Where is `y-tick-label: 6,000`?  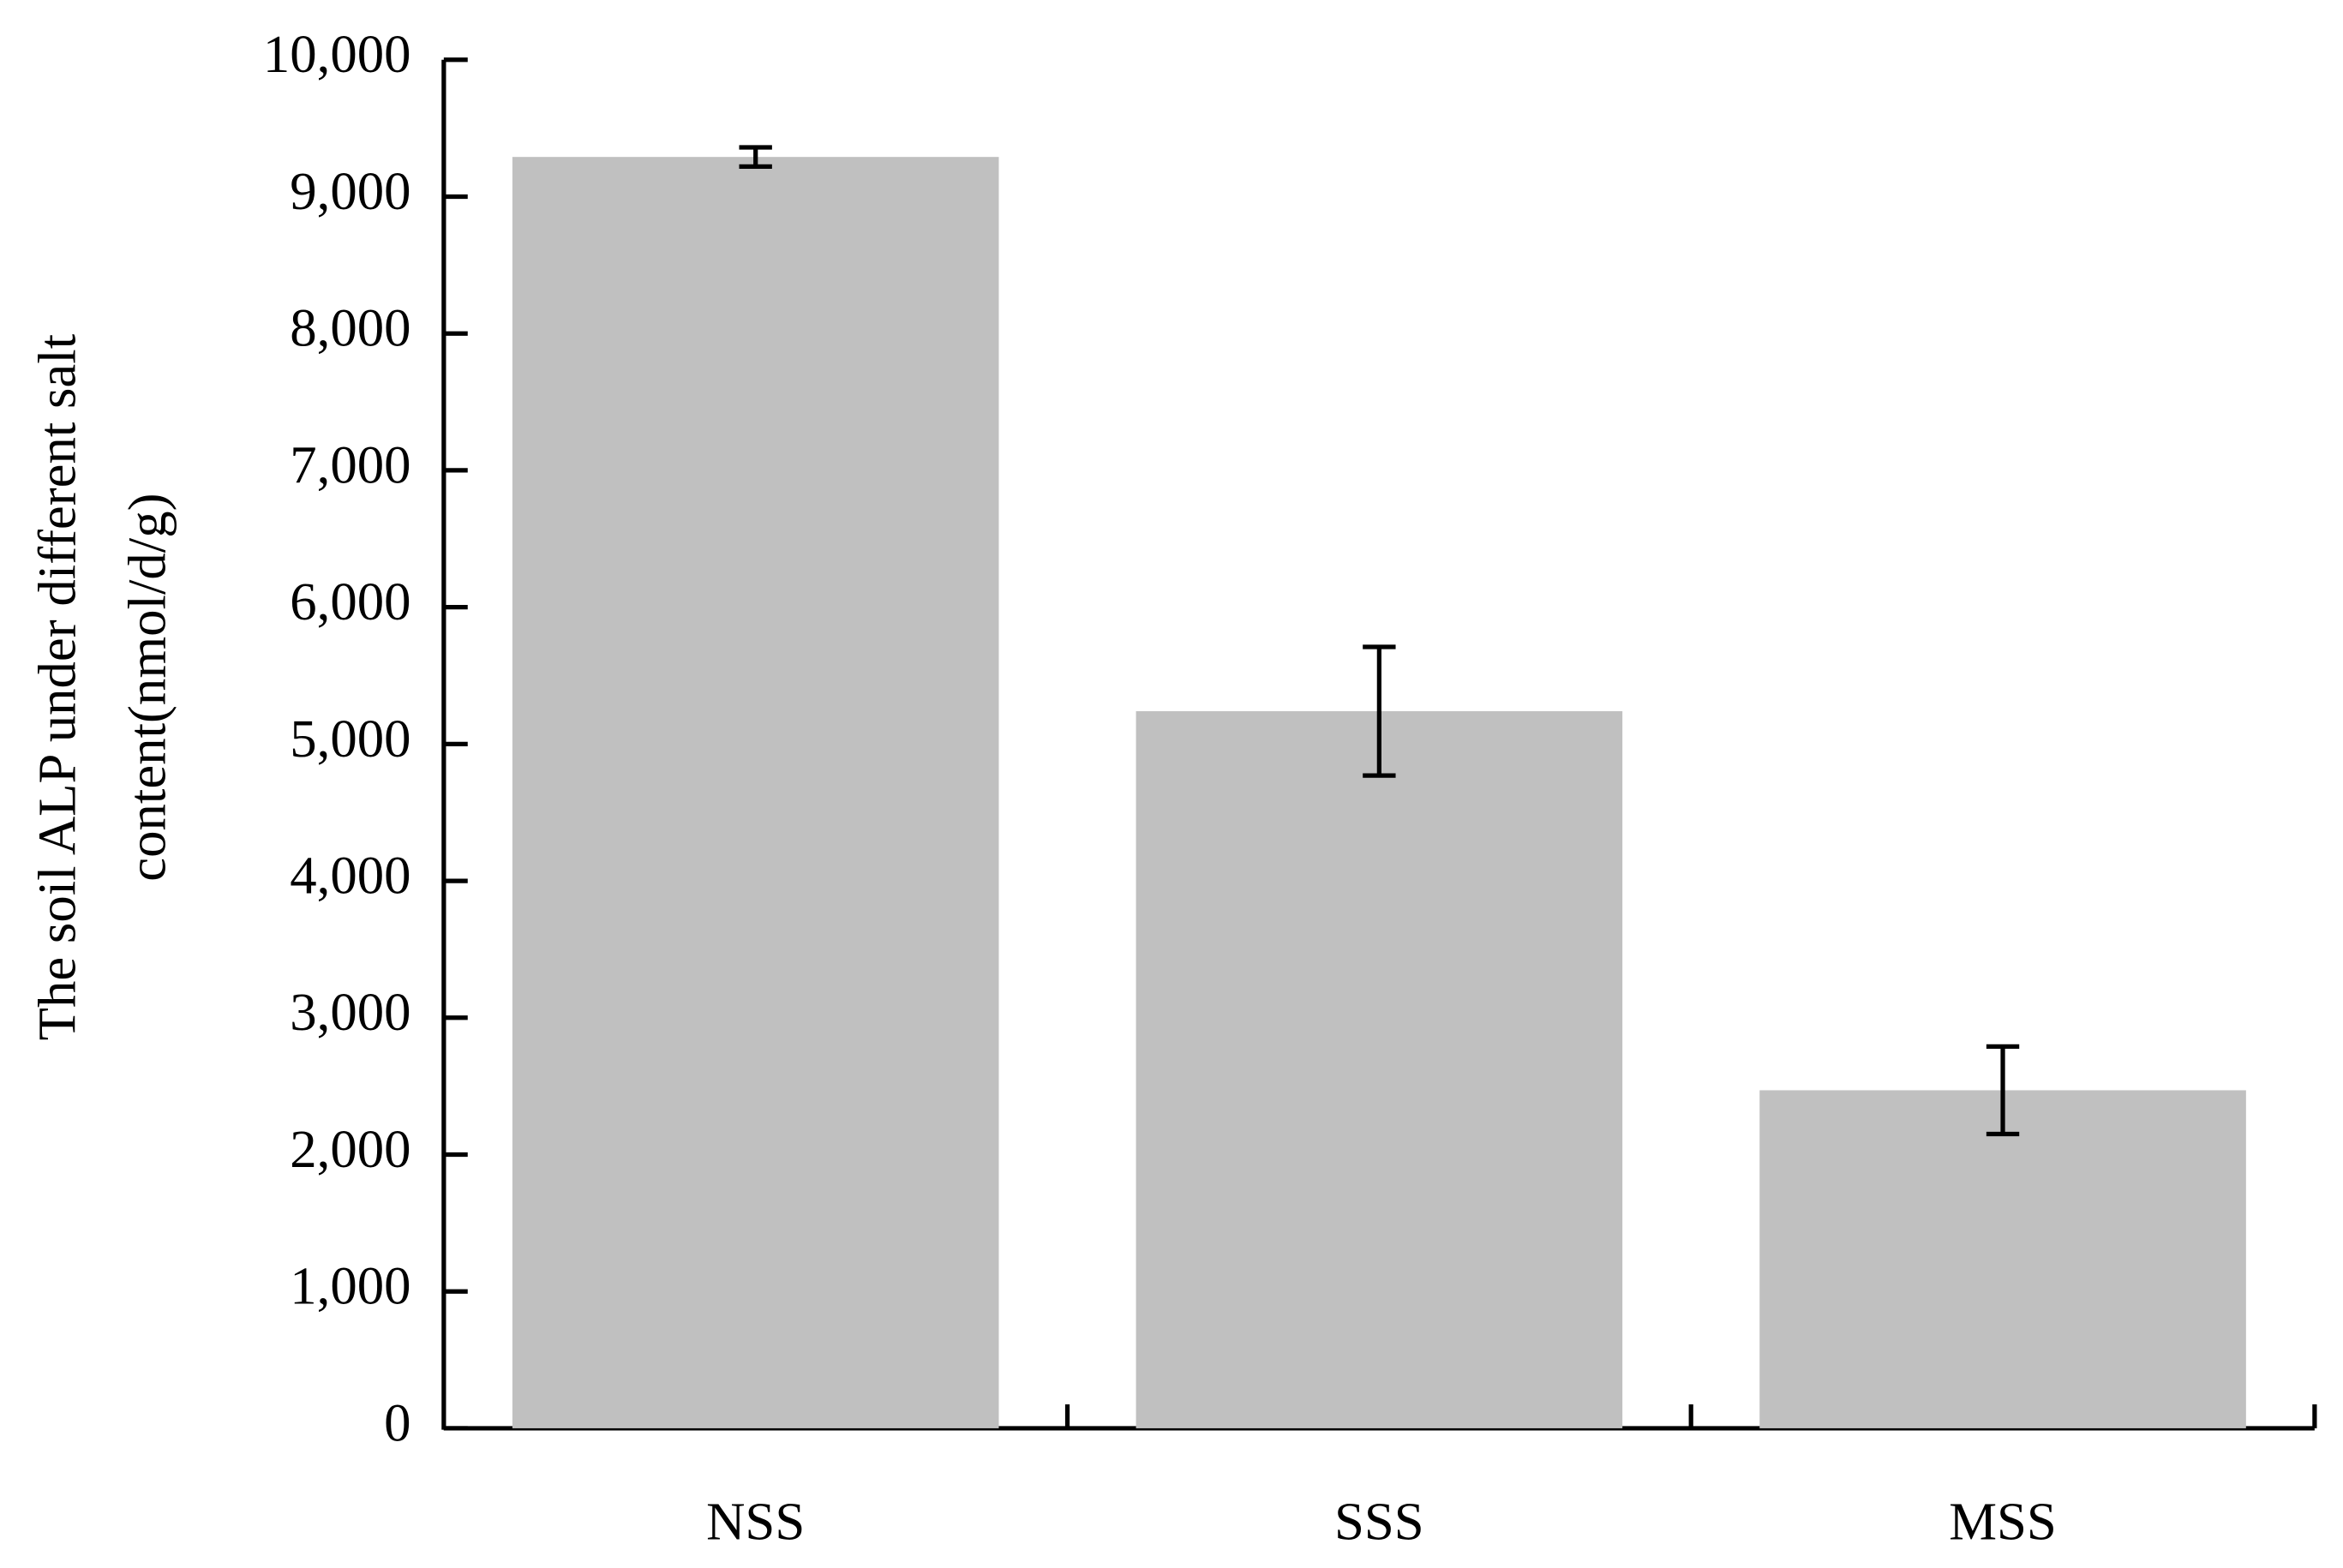
y-tick-label: 6,000 is located at coordinates (350, 601).